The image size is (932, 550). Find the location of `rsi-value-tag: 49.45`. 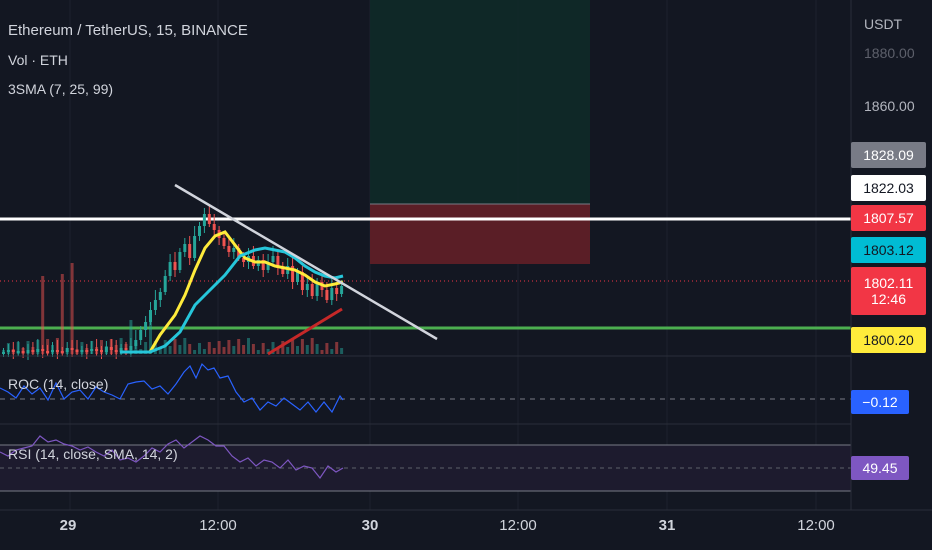

rsi-value-tag: 49.45 is located at coordinates (880, 468).